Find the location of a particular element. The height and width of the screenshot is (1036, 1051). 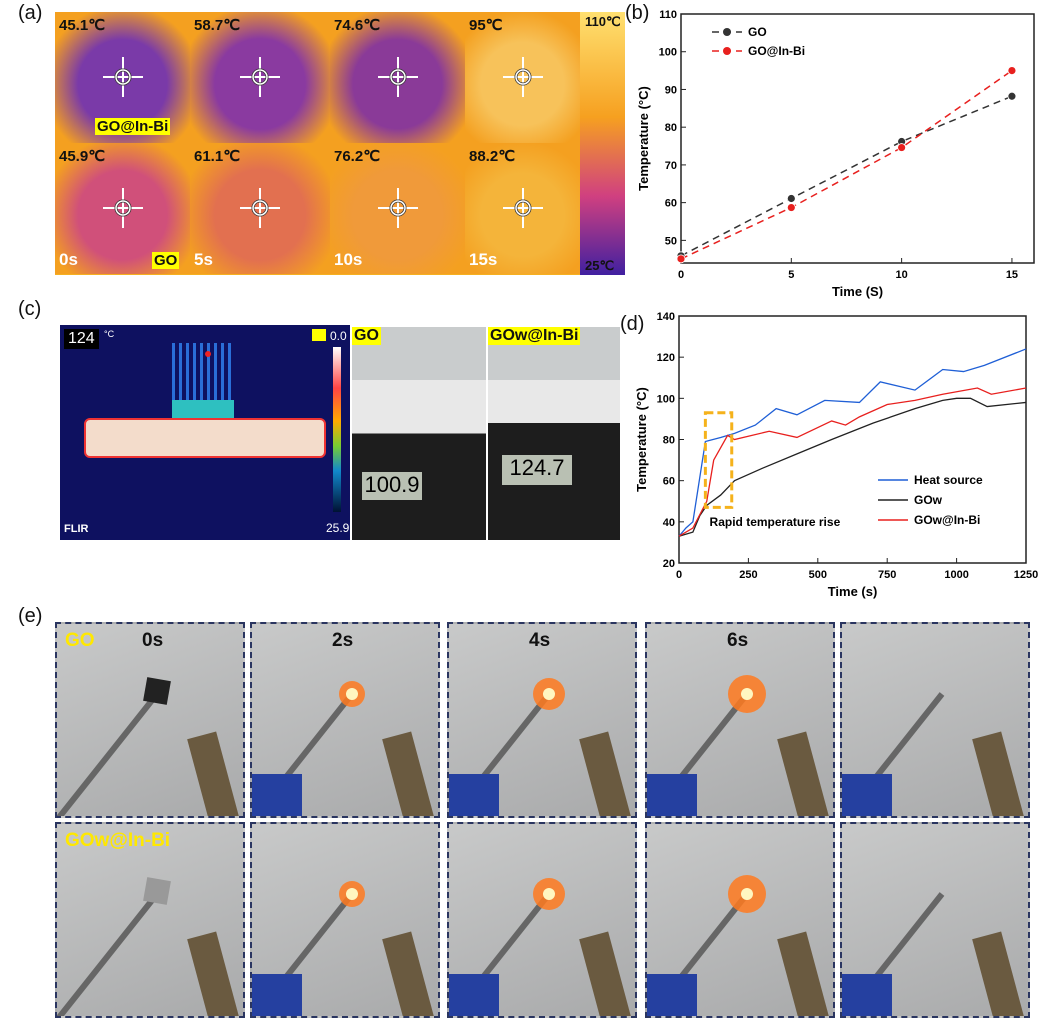

sample-label: GO is located at coordinates (80, 640).